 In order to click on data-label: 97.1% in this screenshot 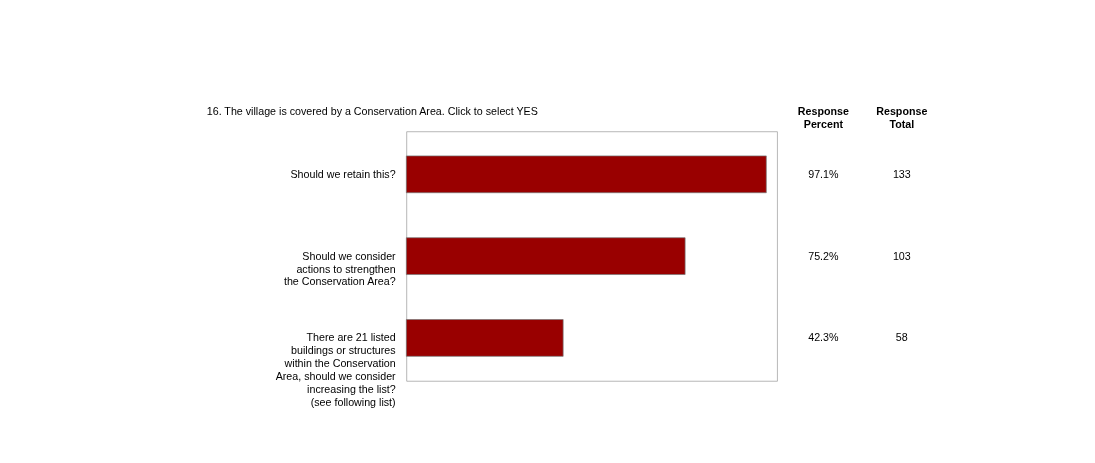, I will do `click(824, 173)`.